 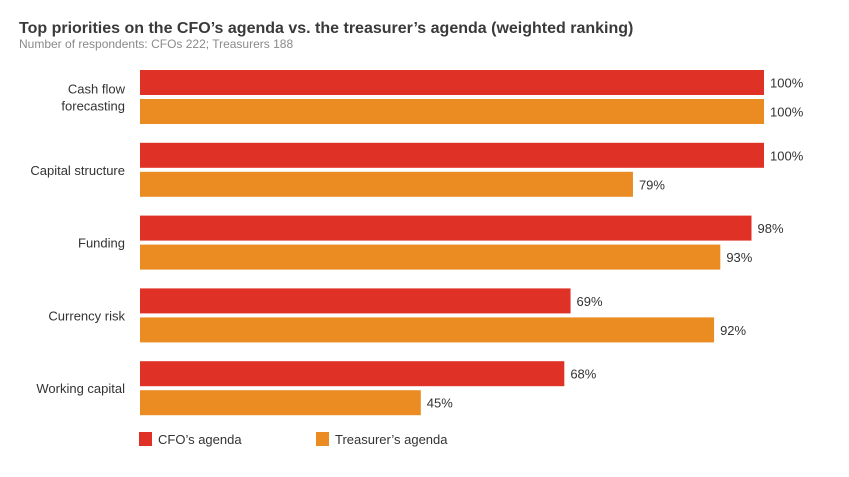 What do you see at coordinates (77, 170) in the screenshot?
I see `category-label: Capital structure` at bounding box center [77, 170].